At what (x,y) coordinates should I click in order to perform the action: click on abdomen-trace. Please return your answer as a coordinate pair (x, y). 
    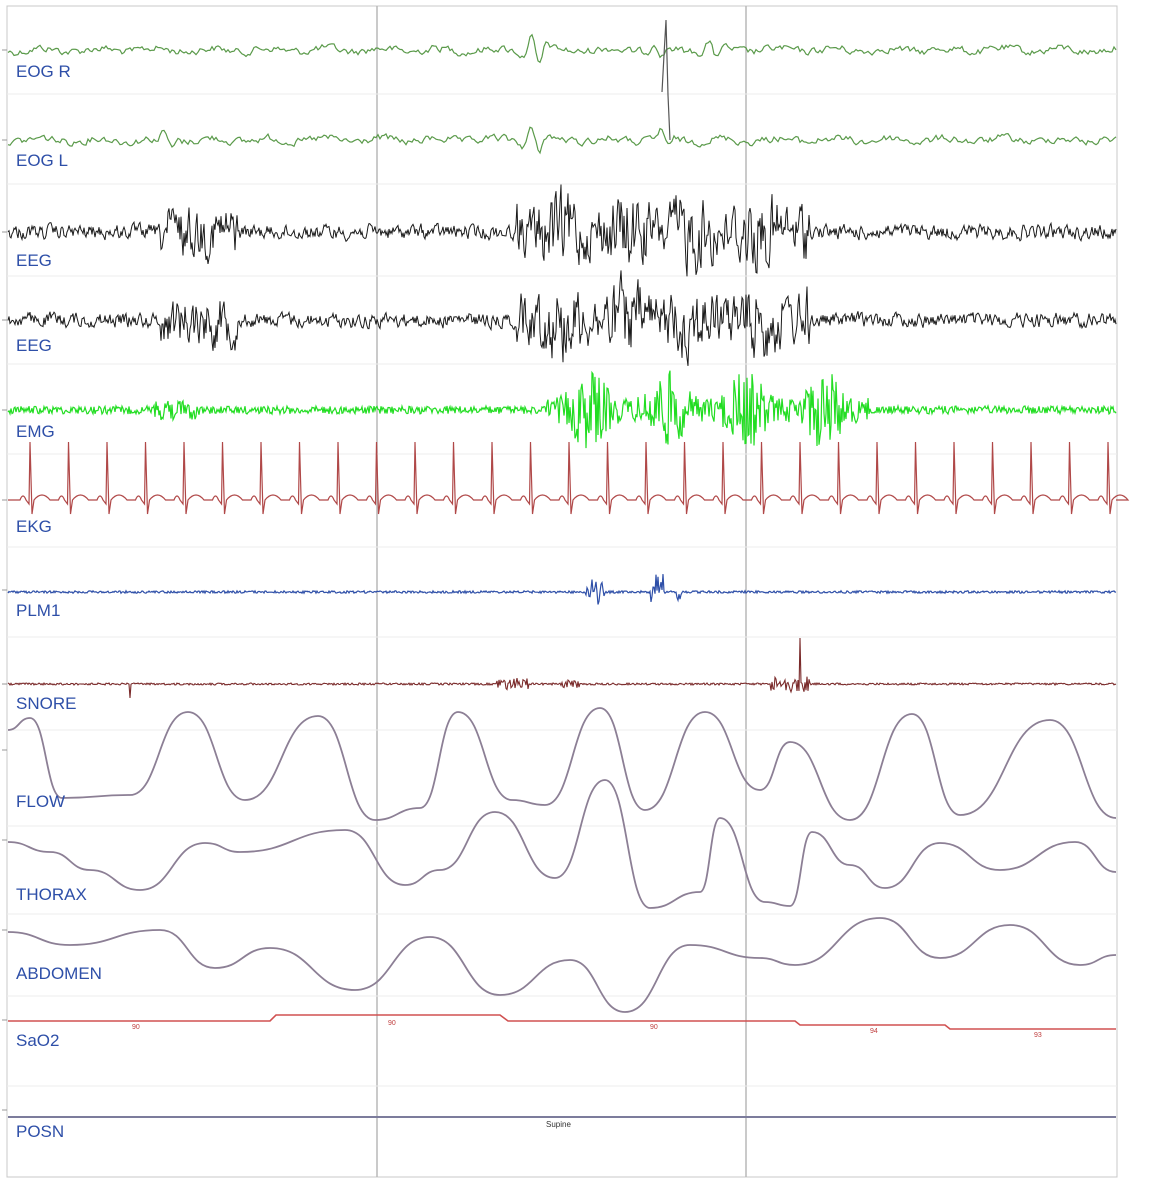
    Looking at the image, I should click on (562, 965).